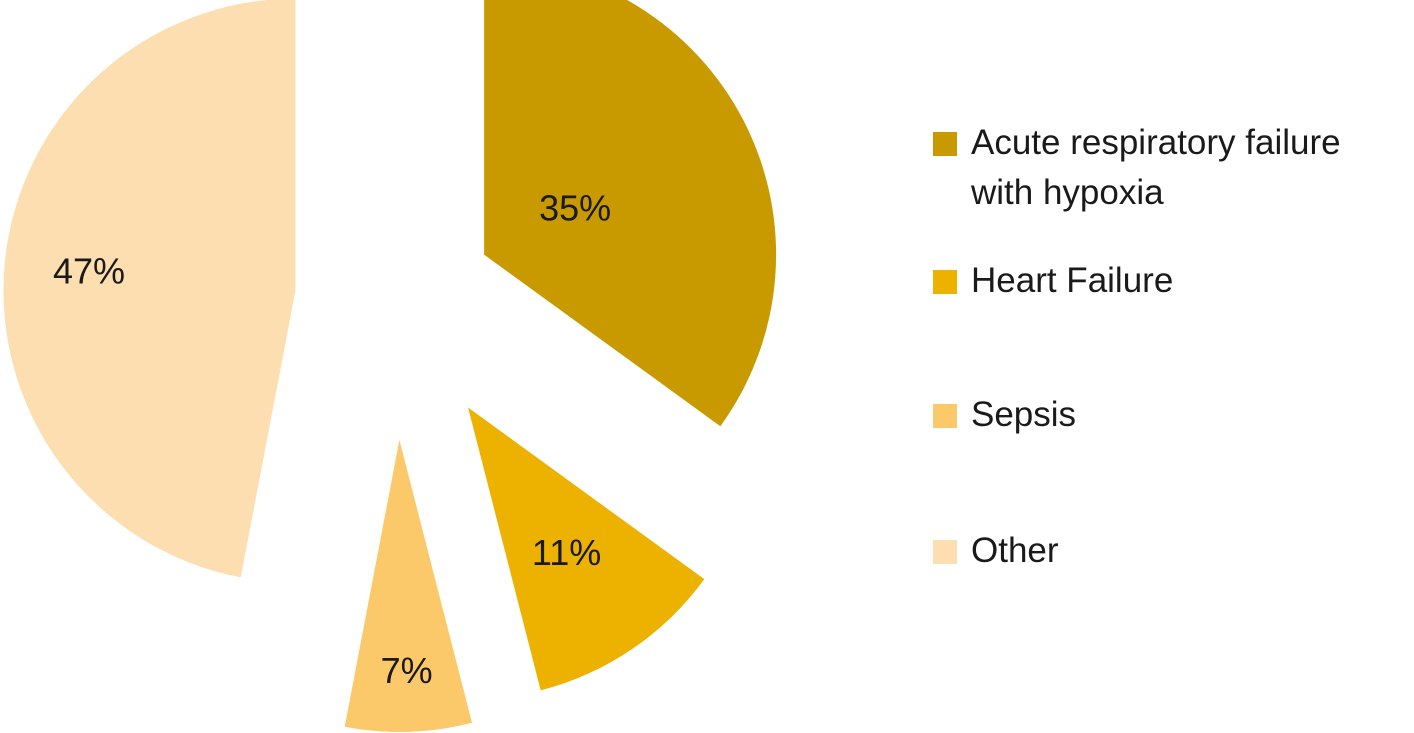 Image resolution: width=1414 pixels, height=733 pixels. What do you see at coordinates (408, 585) in the screenshot?
I see `pie-slice-sepsis` at bounding box center [408, 585].